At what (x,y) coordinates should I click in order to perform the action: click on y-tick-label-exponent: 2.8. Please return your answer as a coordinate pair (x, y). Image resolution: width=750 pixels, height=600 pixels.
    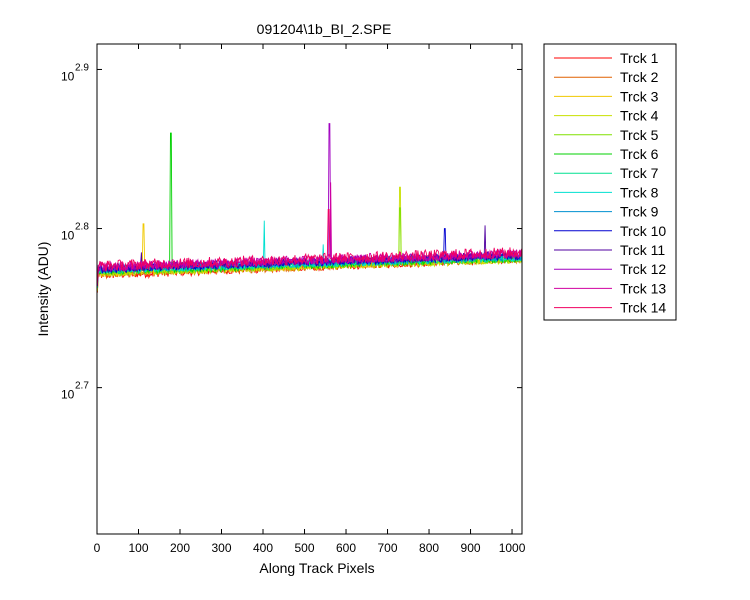
    Looking at the image, I should click on (82, 227).